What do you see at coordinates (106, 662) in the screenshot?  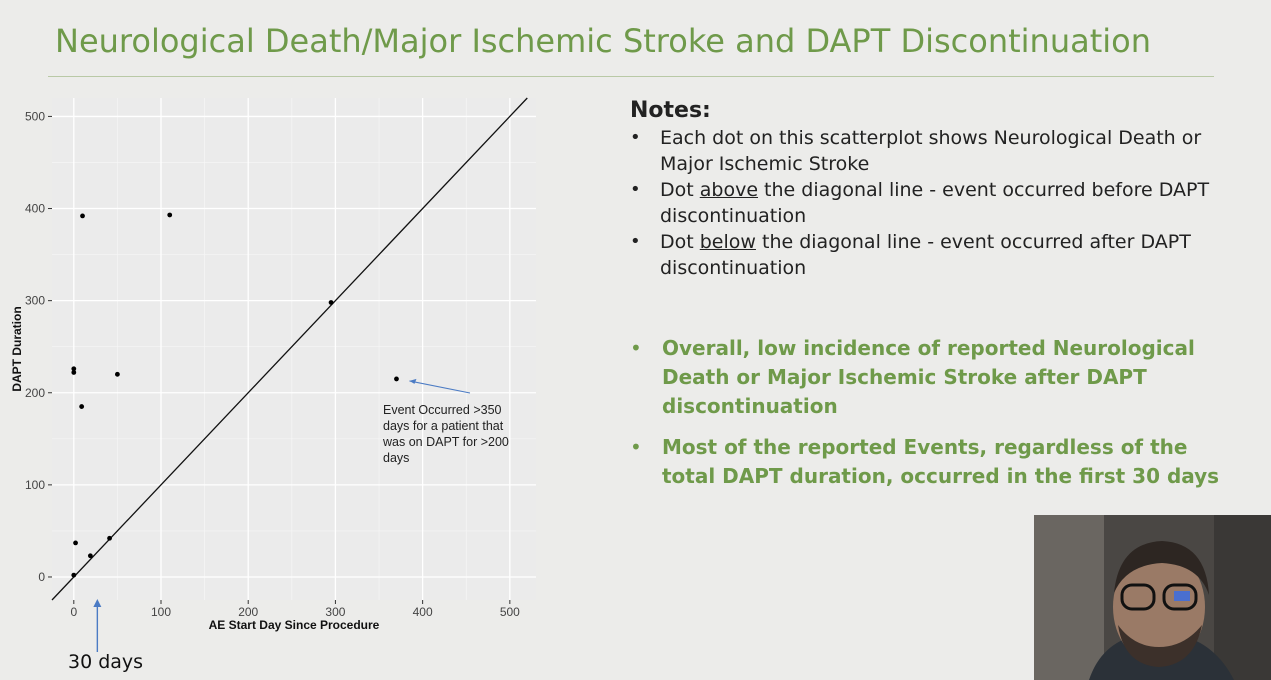 I see `thirty-days-label: 30 days` at bounding box center [106, 662].